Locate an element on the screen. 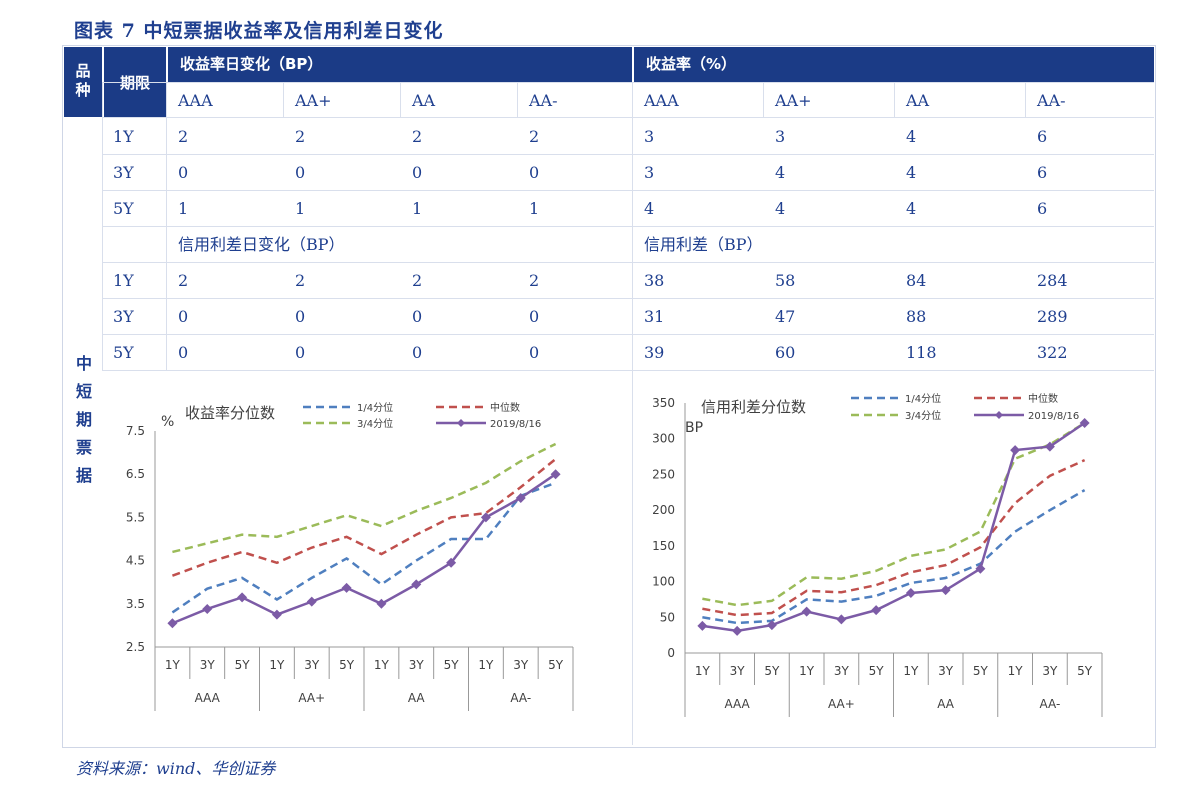 This screenshot has height=794, width=1191. source-note: 资料来源：wind、华创证券 is located at coordinates (176, 768).